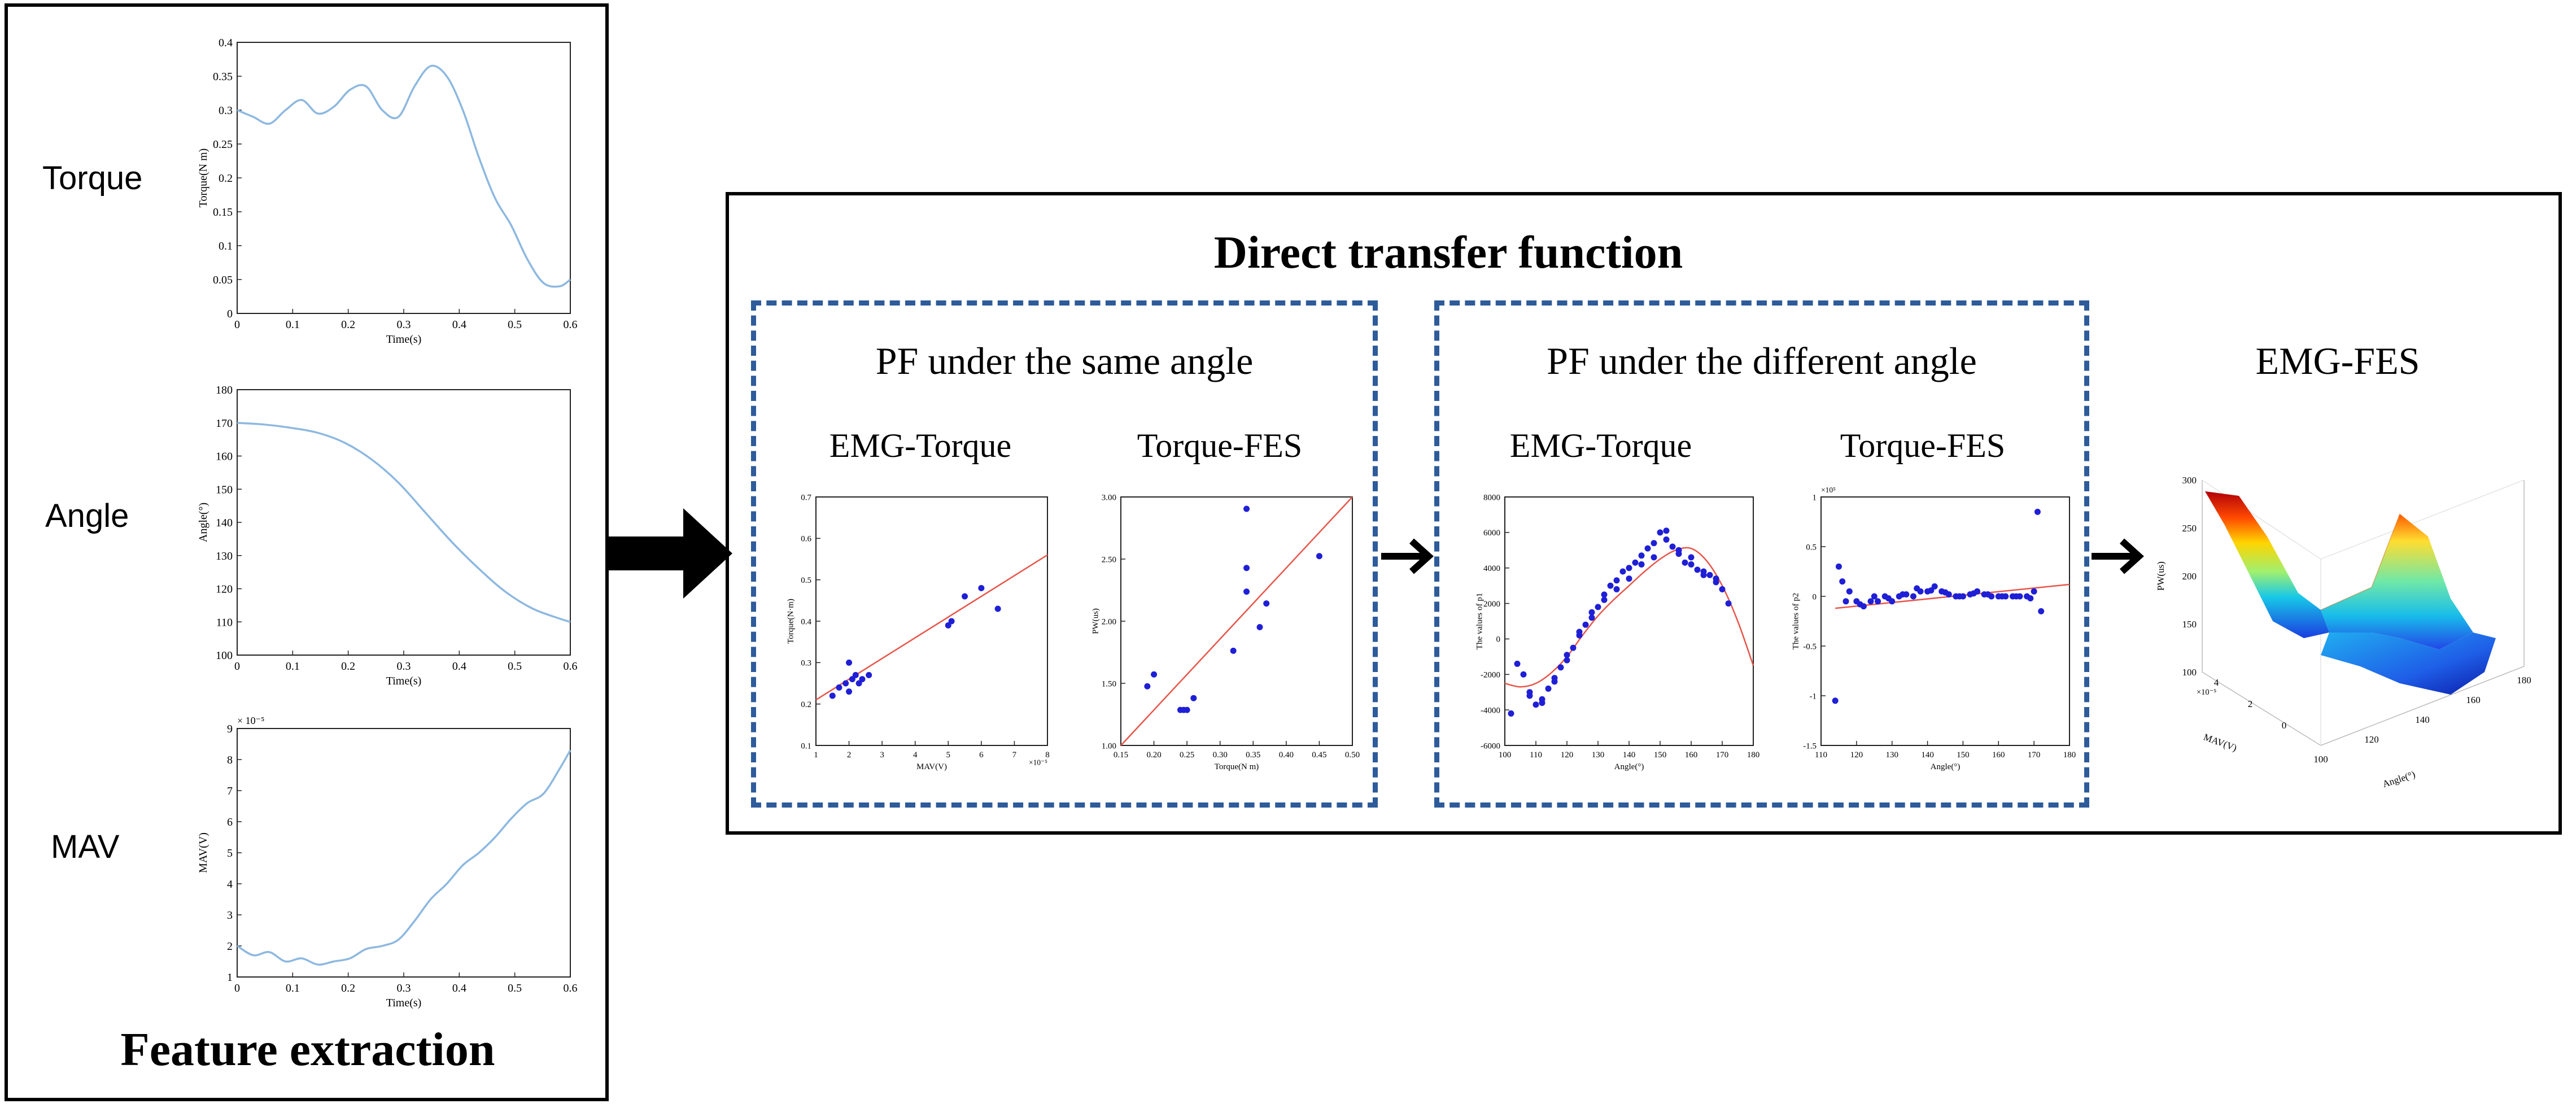 The image size is (2576, 1108). Describe the element at coordinates (1047, 755) in the screenshot. I see `x-tick-label: 8` at that location.